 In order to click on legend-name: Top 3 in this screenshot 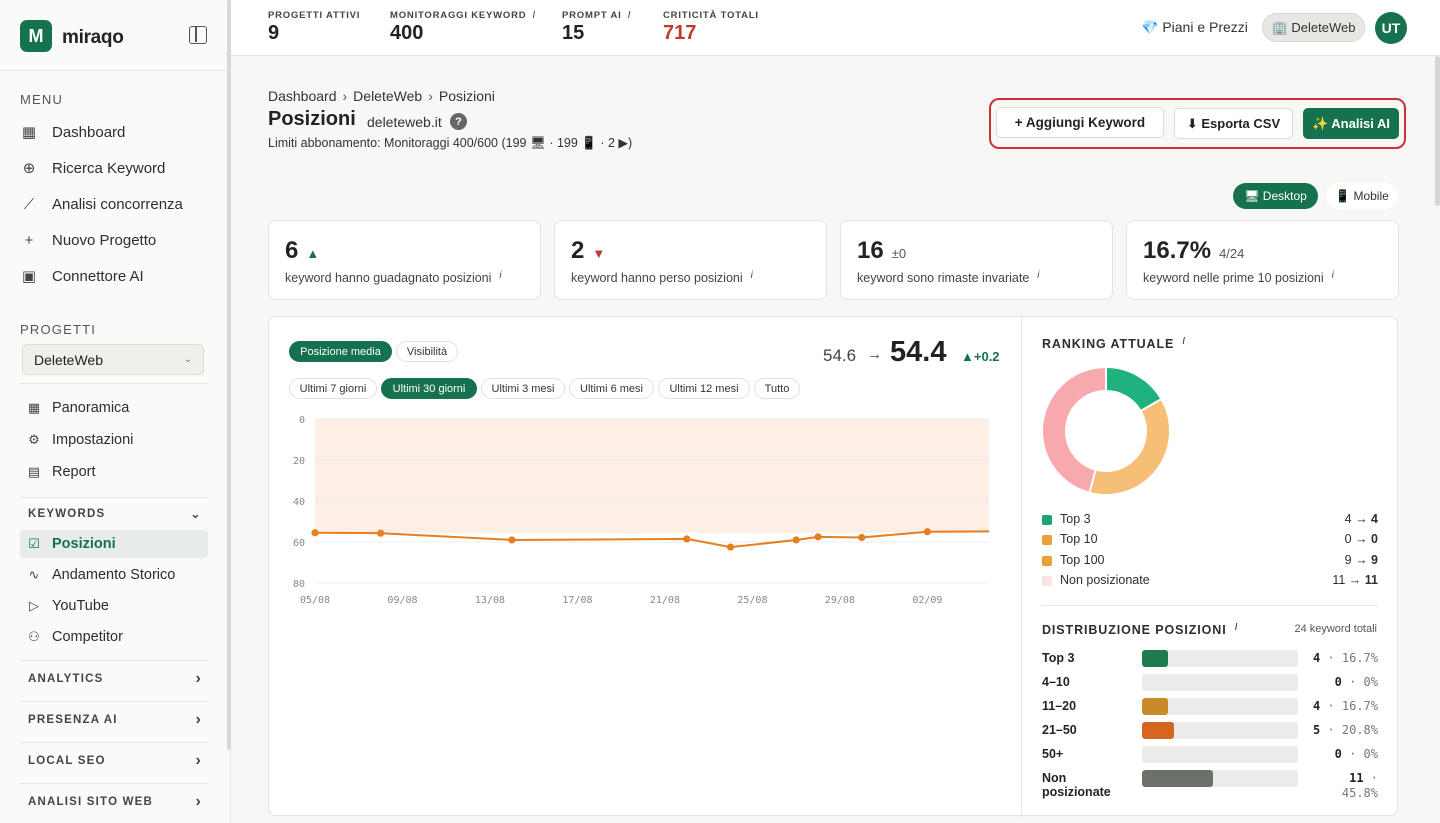, I will do `click(1075, 519)`.